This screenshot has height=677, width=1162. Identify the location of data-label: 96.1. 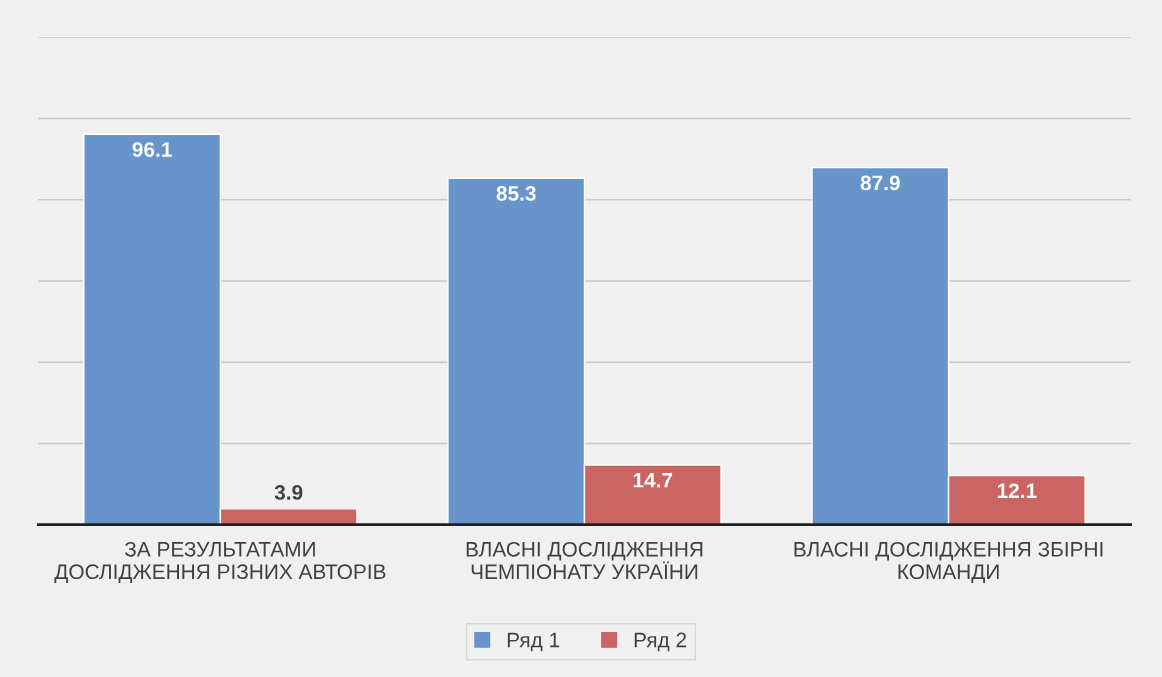
(152, 149).